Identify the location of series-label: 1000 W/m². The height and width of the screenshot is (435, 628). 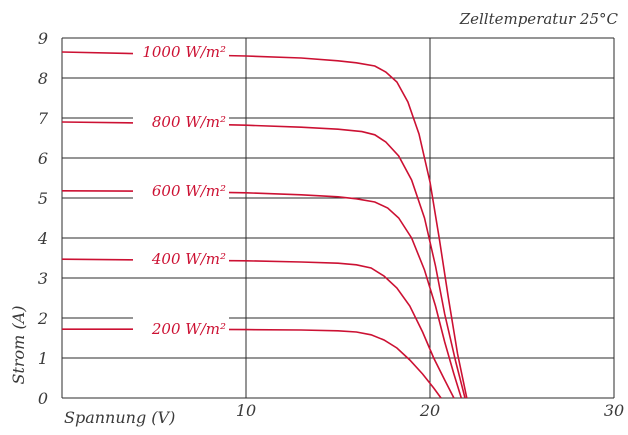
(184, 52).